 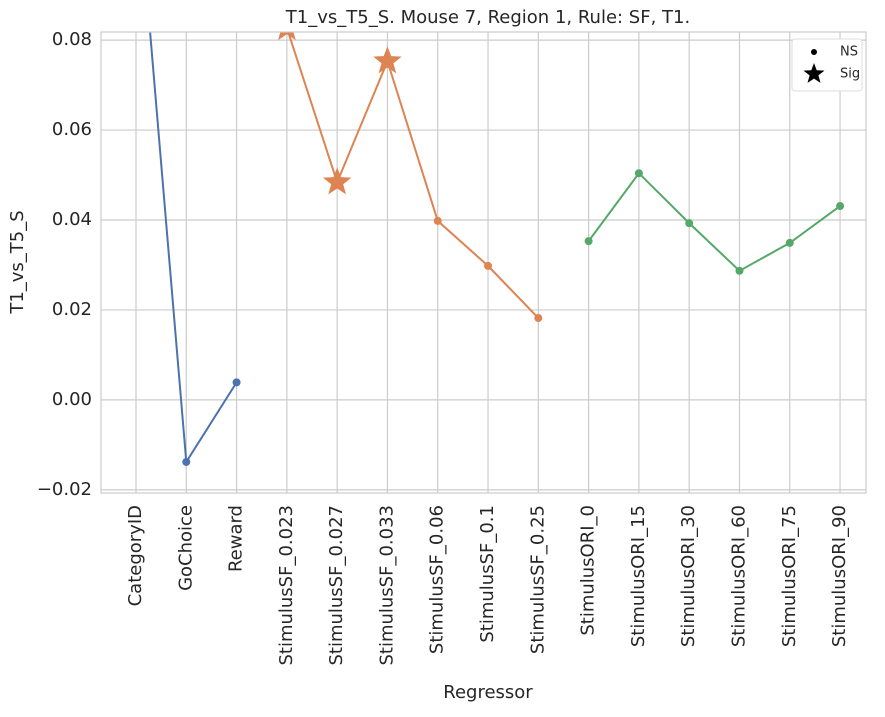 I want to click on x-tick-label: StimulusSF_0.023, so click(x=286, y=585).